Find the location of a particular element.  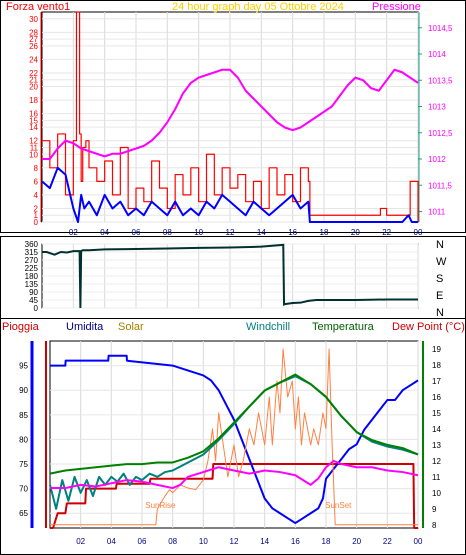

wind-speed-tick-label: 11 is located at coordinates (34, 147).